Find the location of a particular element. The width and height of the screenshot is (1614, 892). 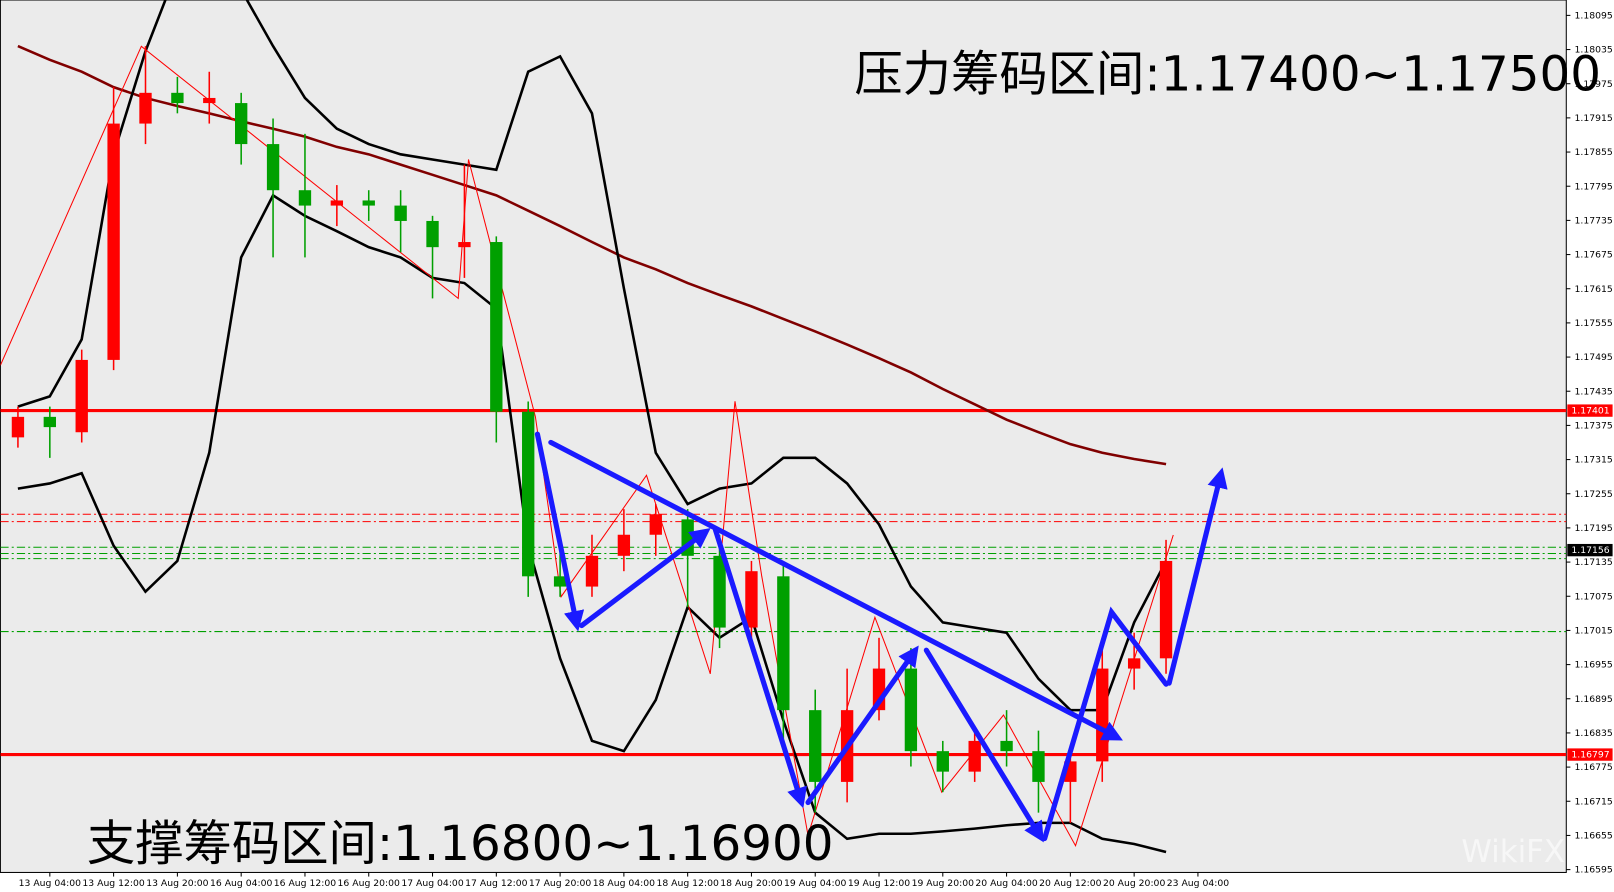

level-label: 1.16797 is located at coordinates (1590, 755).